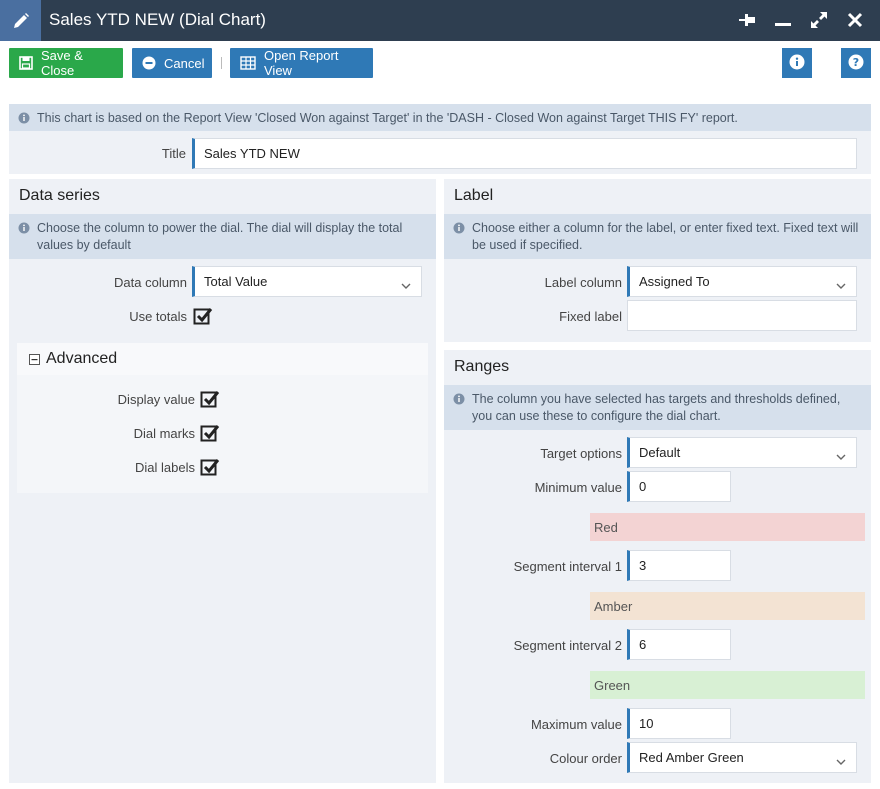 The width and height of the screenshot is (880, 789). I want to click on dial-marks-label: Dial marks, so click(164, 433).